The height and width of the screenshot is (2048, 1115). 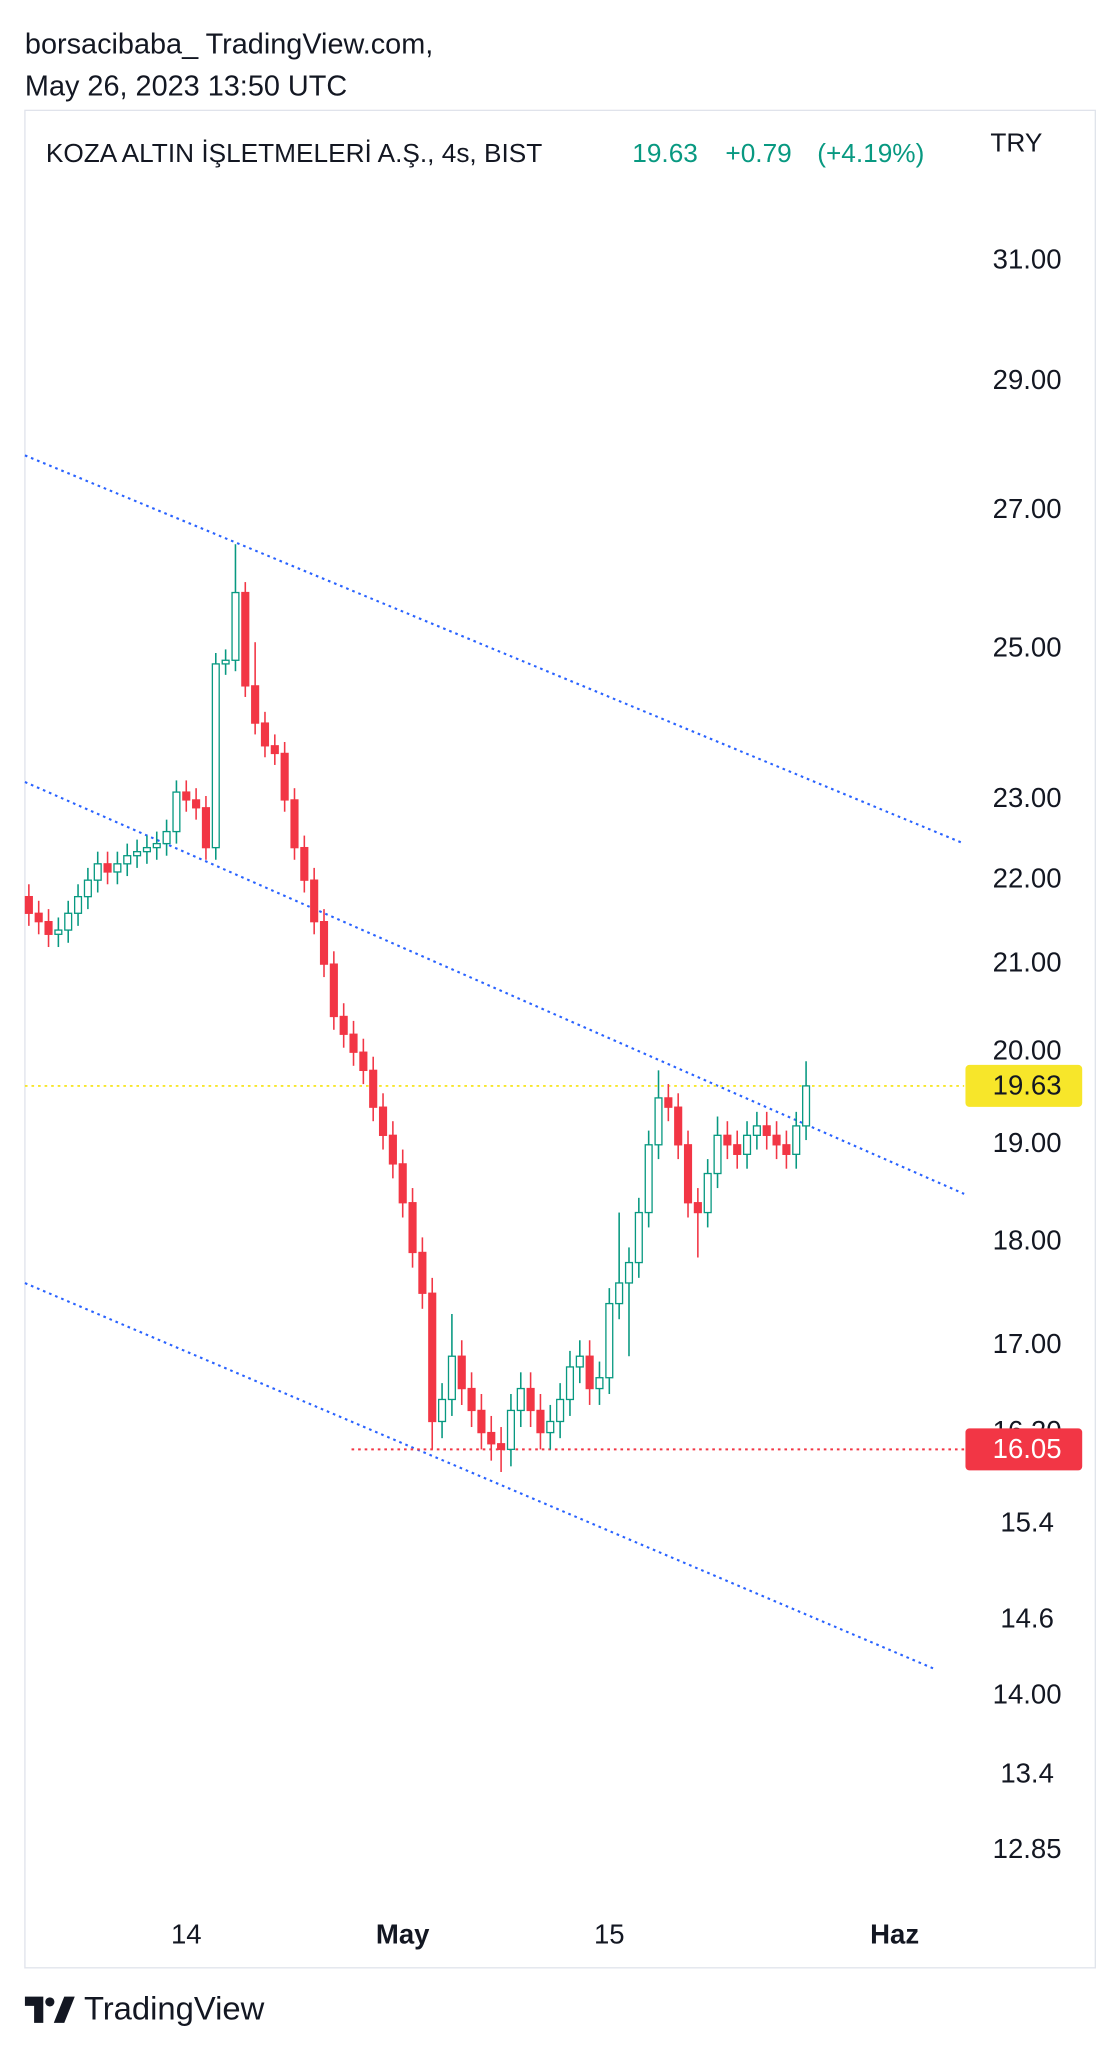 I want to click on support-box, so click(x=1024, y=1449).